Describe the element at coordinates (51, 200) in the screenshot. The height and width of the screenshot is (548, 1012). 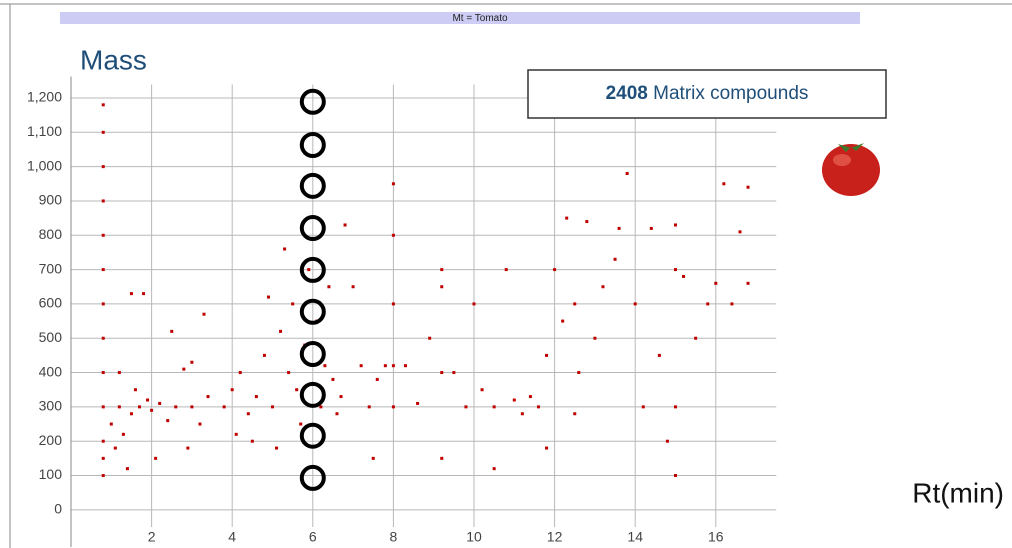
I see `y-tick-label: 900` at that location.